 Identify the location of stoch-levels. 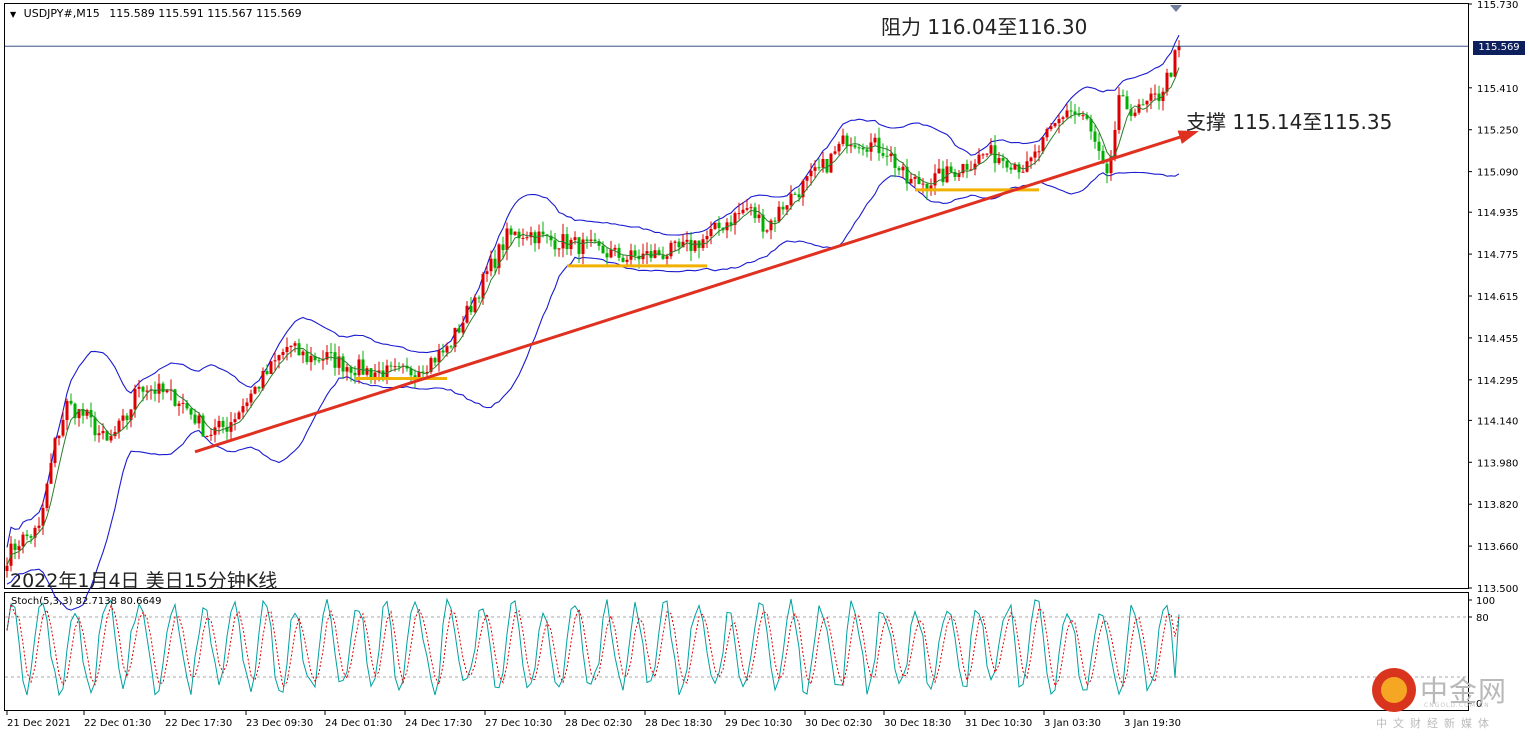
(736, 647).